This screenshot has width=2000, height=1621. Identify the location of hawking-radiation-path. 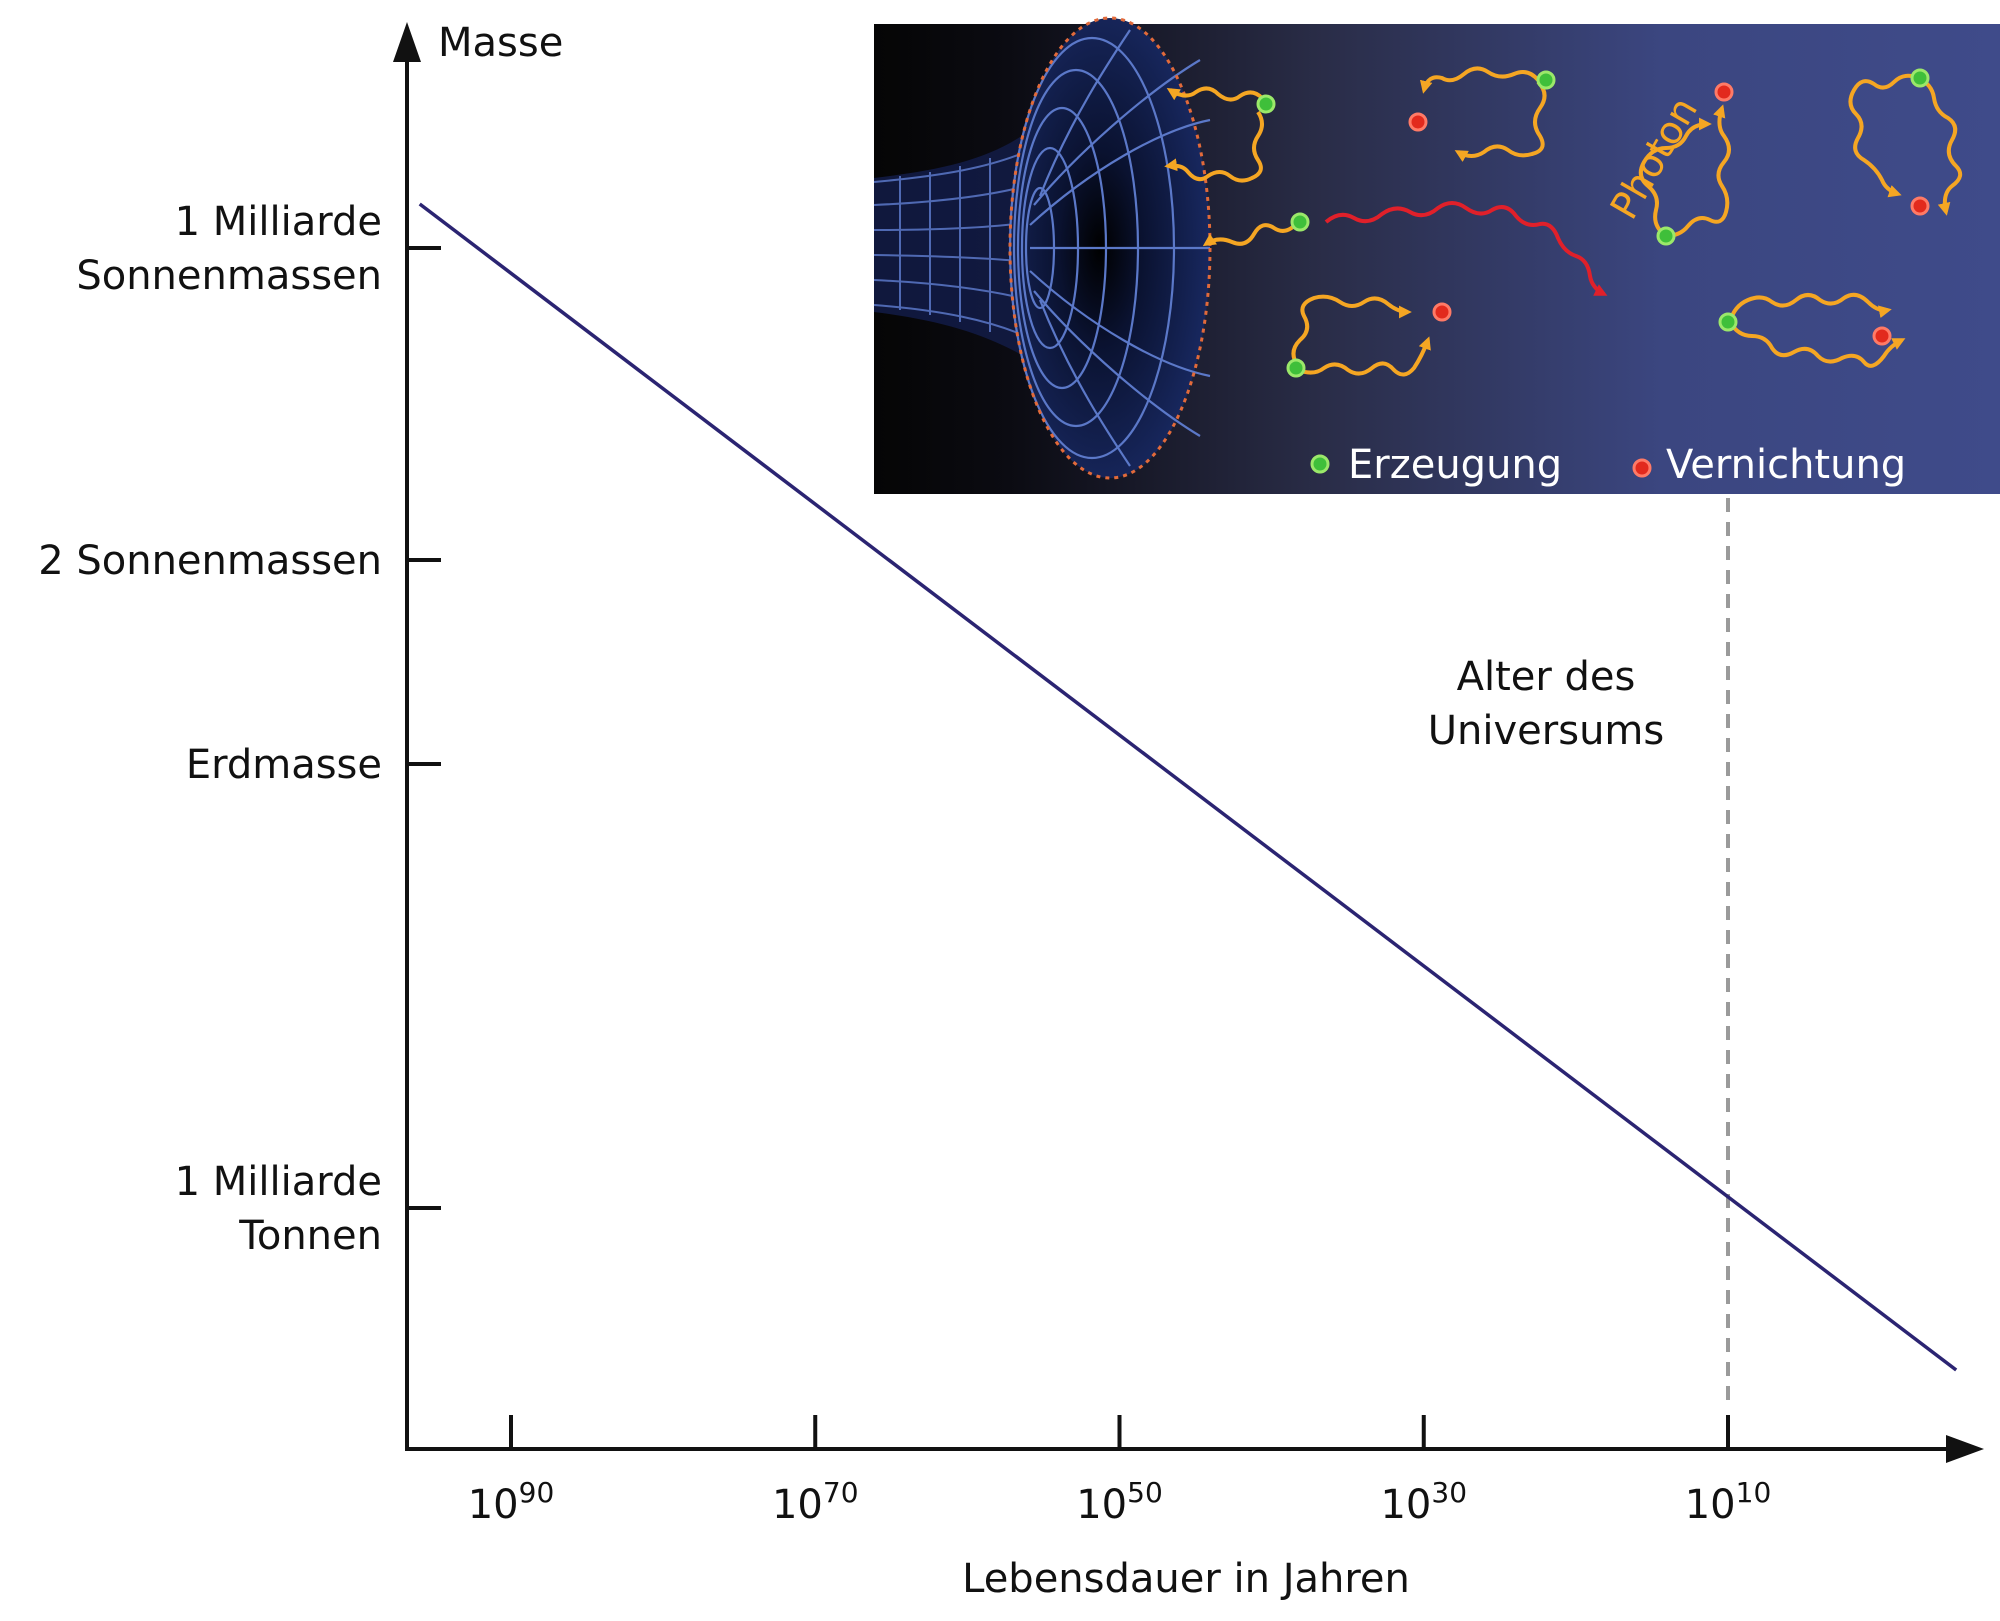
(1466, 248).